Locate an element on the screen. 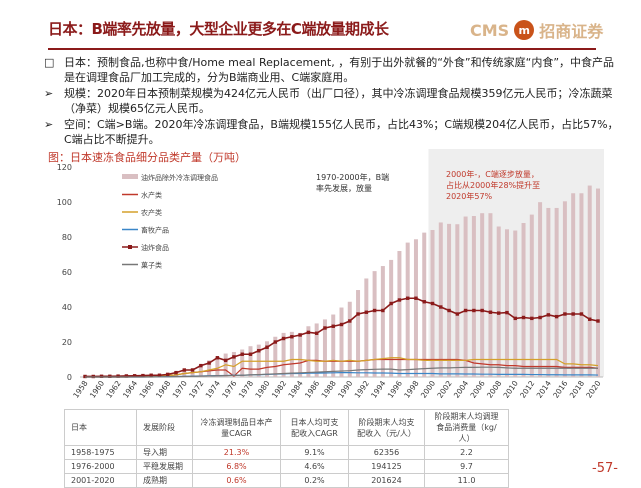 The image size is (641, 488). cell: 1958-1975 is located at coordinates (101, 453).